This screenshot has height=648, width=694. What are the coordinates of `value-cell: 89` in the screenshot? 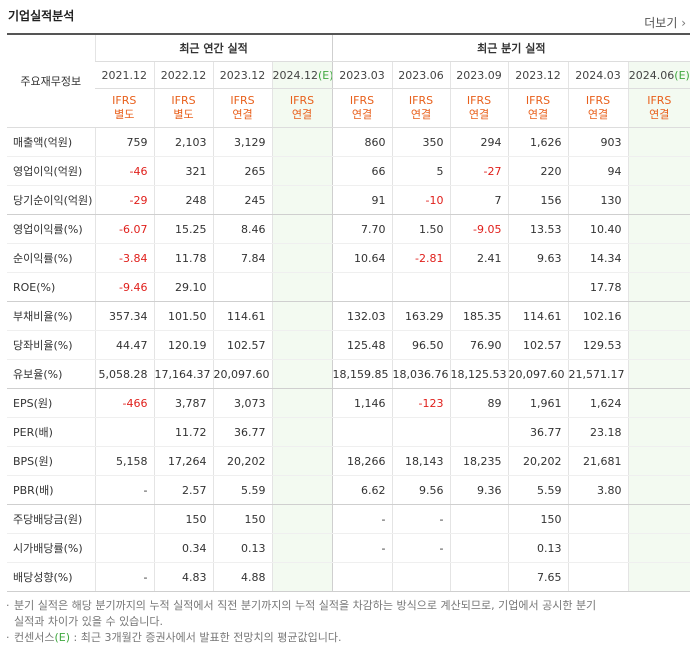 It's located at (479, 403).